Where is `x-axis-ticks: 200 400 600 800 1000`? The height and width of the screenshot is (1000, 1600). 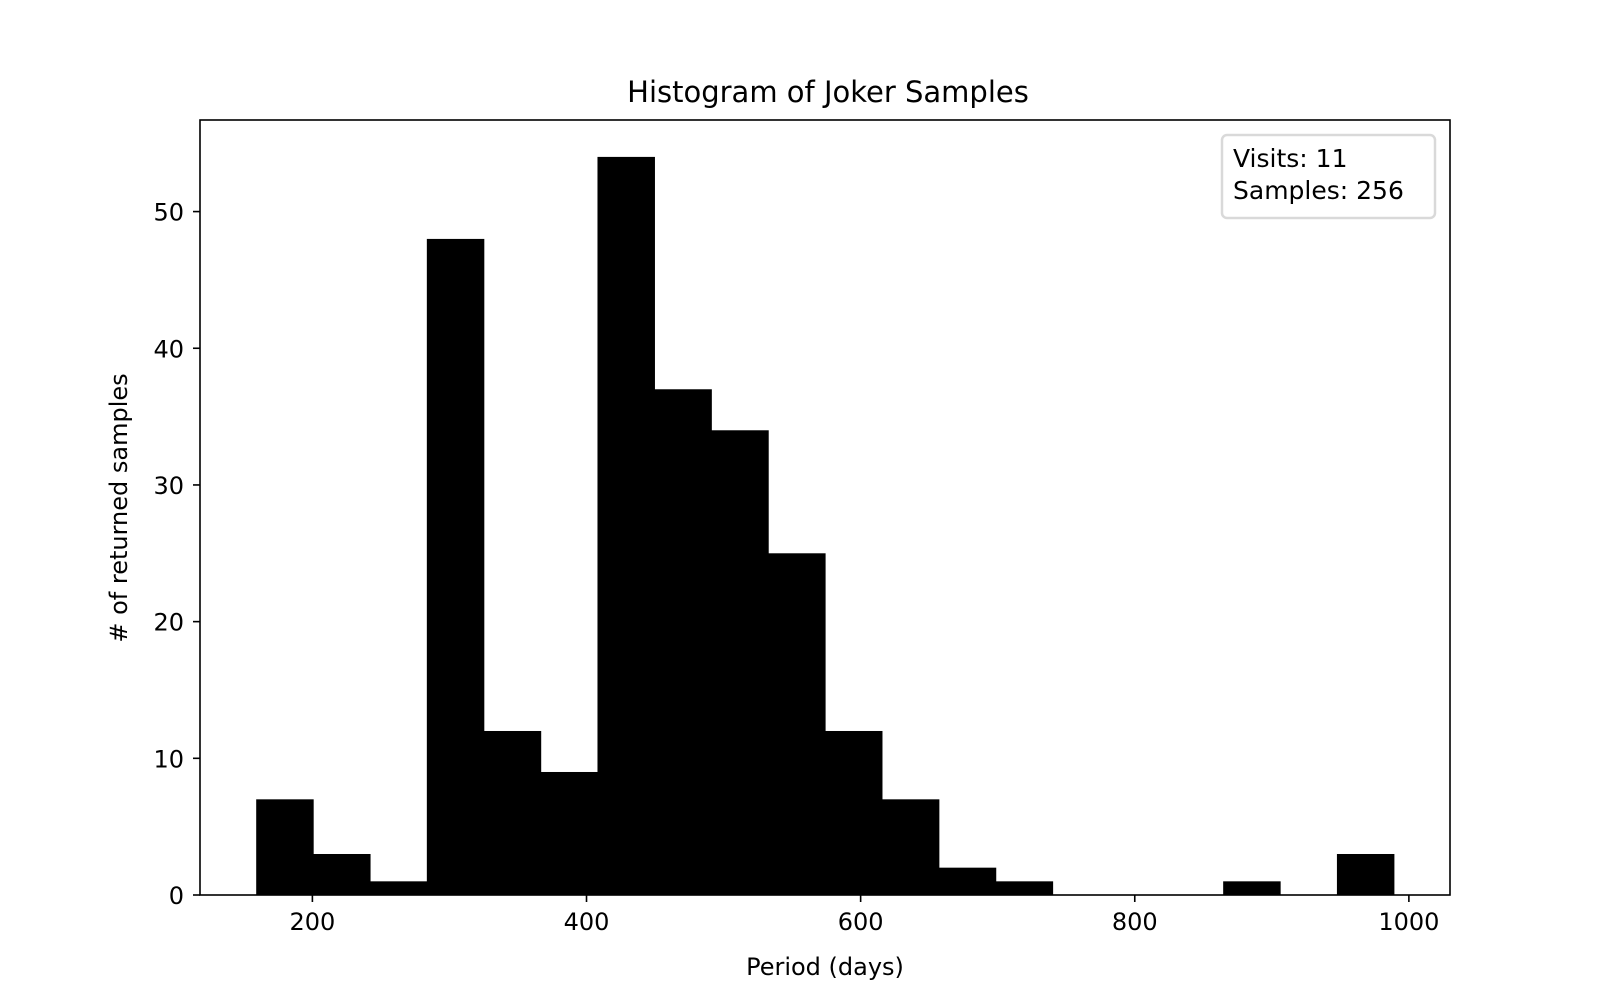 x-axis-ticks: 200 400 600 800 1000 is located at coordinates (864, 915).